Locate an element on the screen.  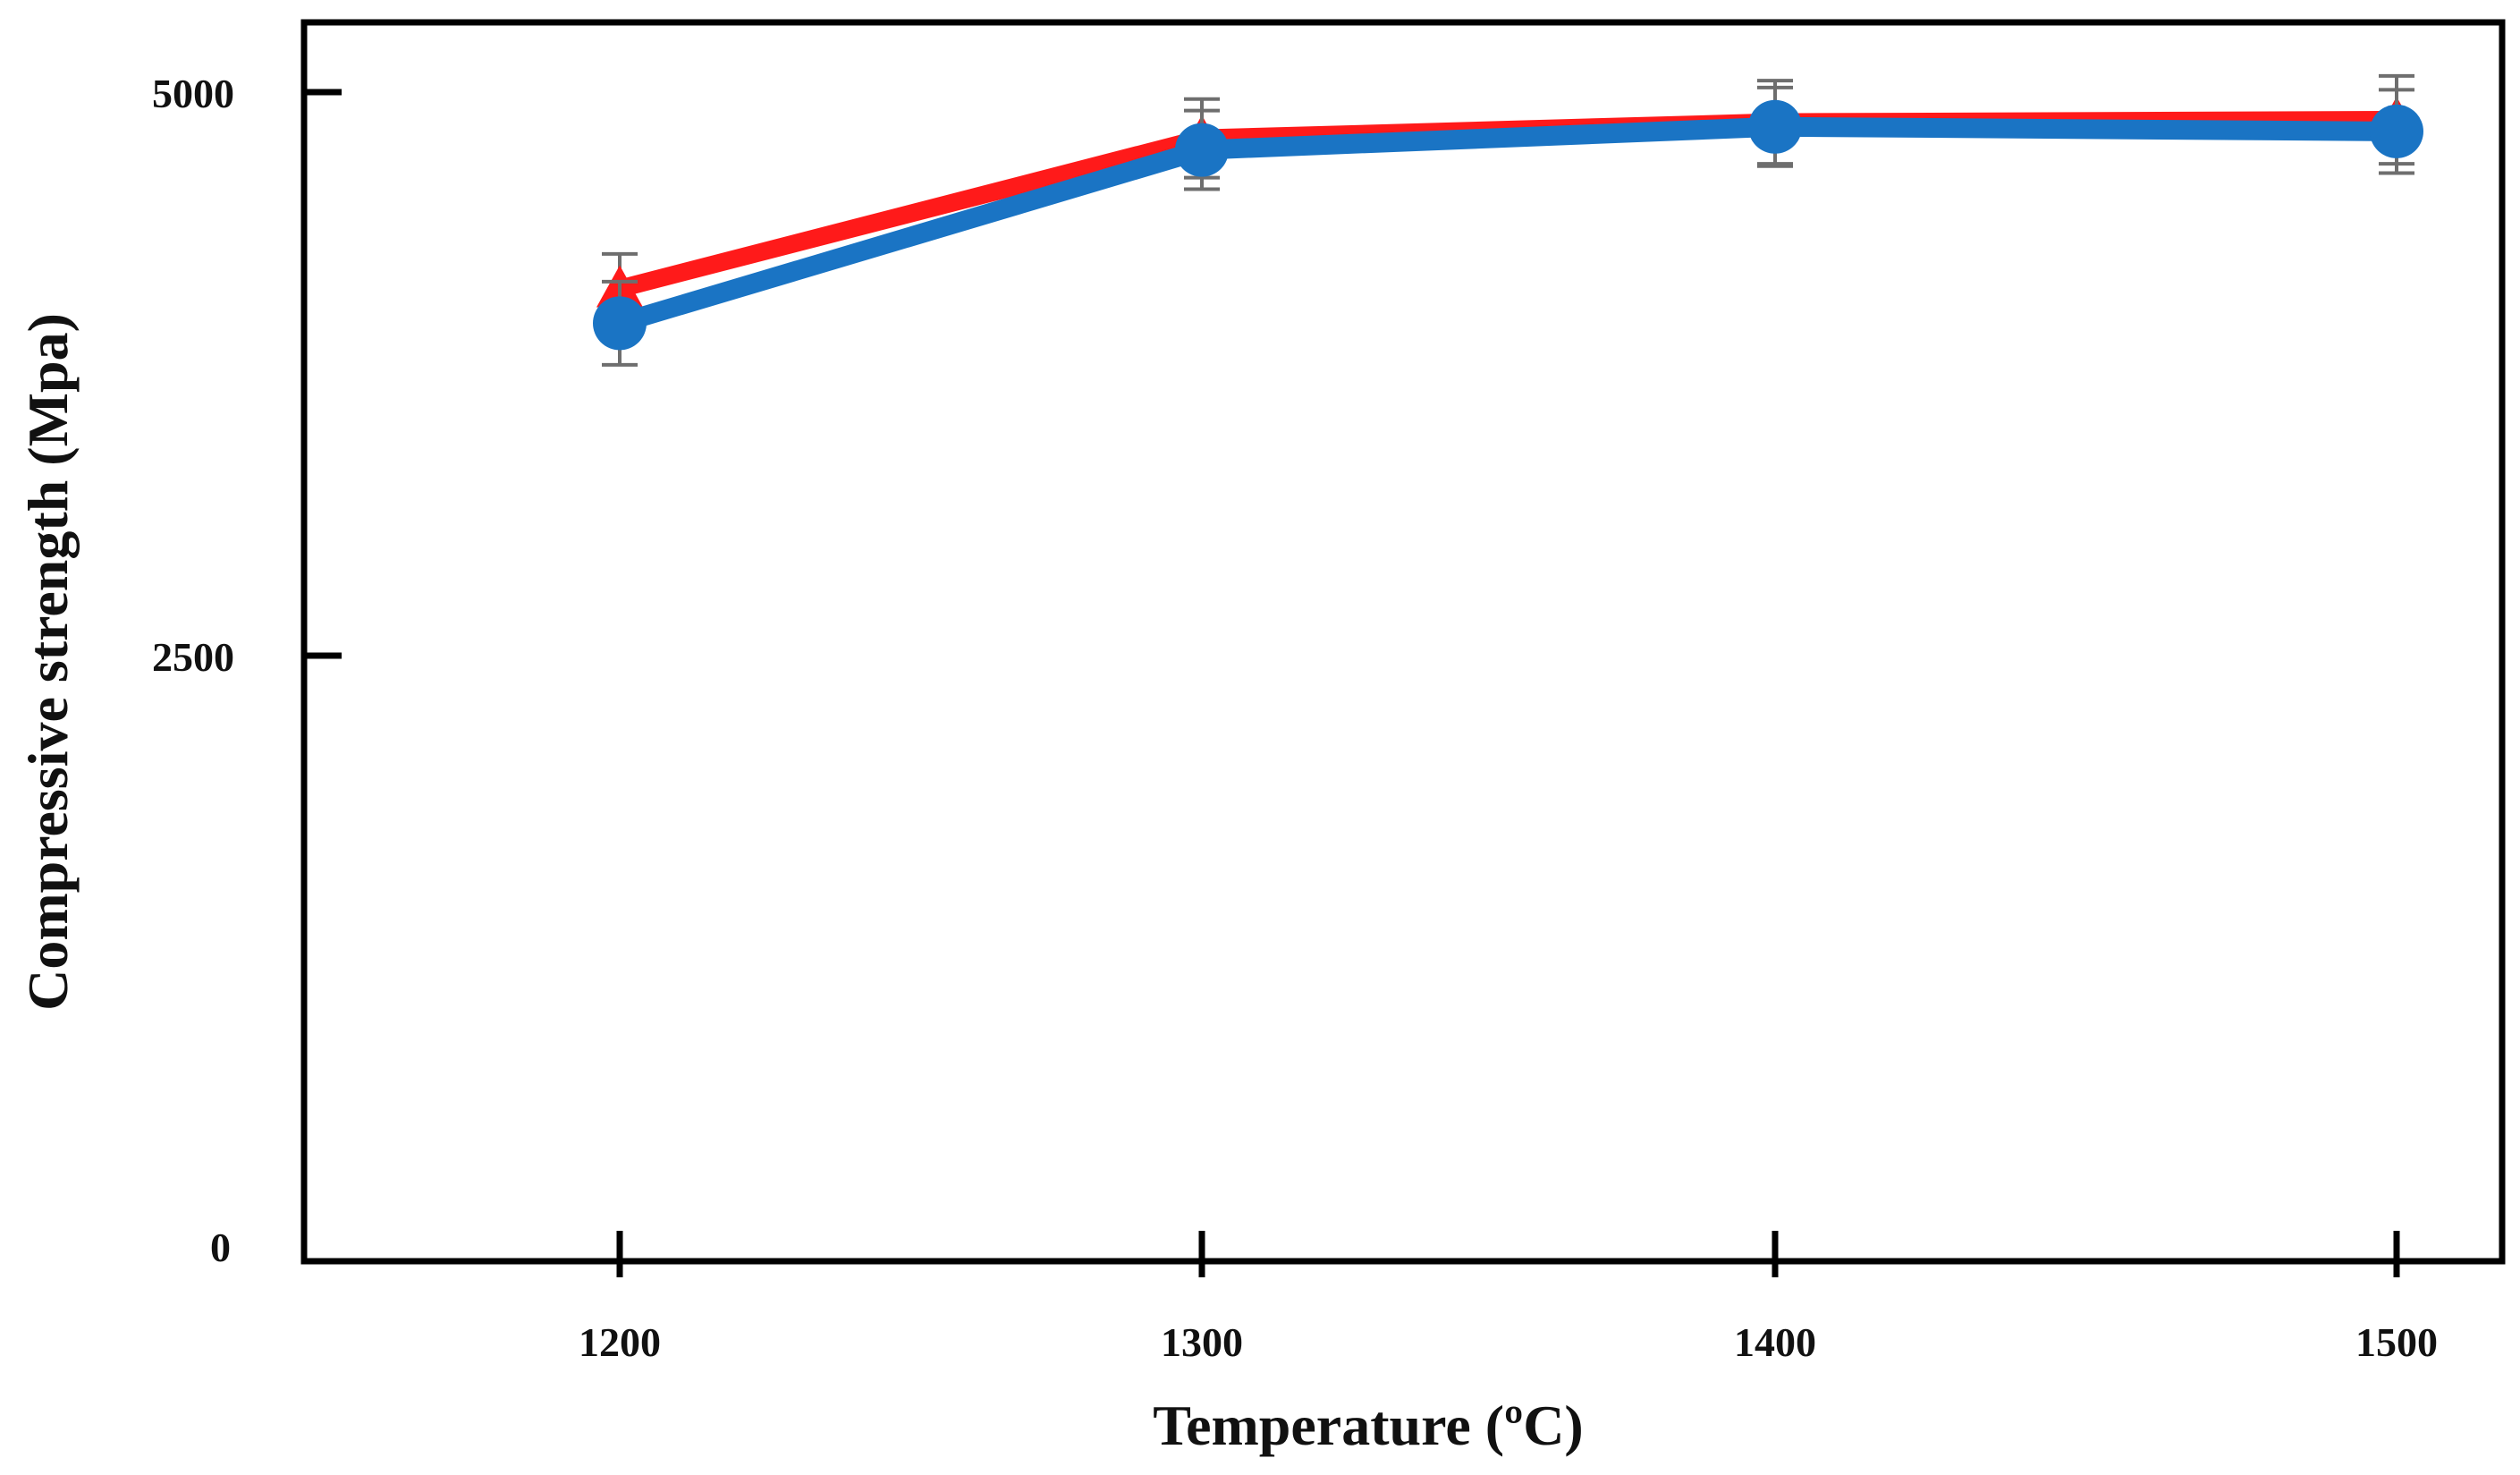
x-tick-label-1300: 1300 is located at coordinates (1202, 1342).